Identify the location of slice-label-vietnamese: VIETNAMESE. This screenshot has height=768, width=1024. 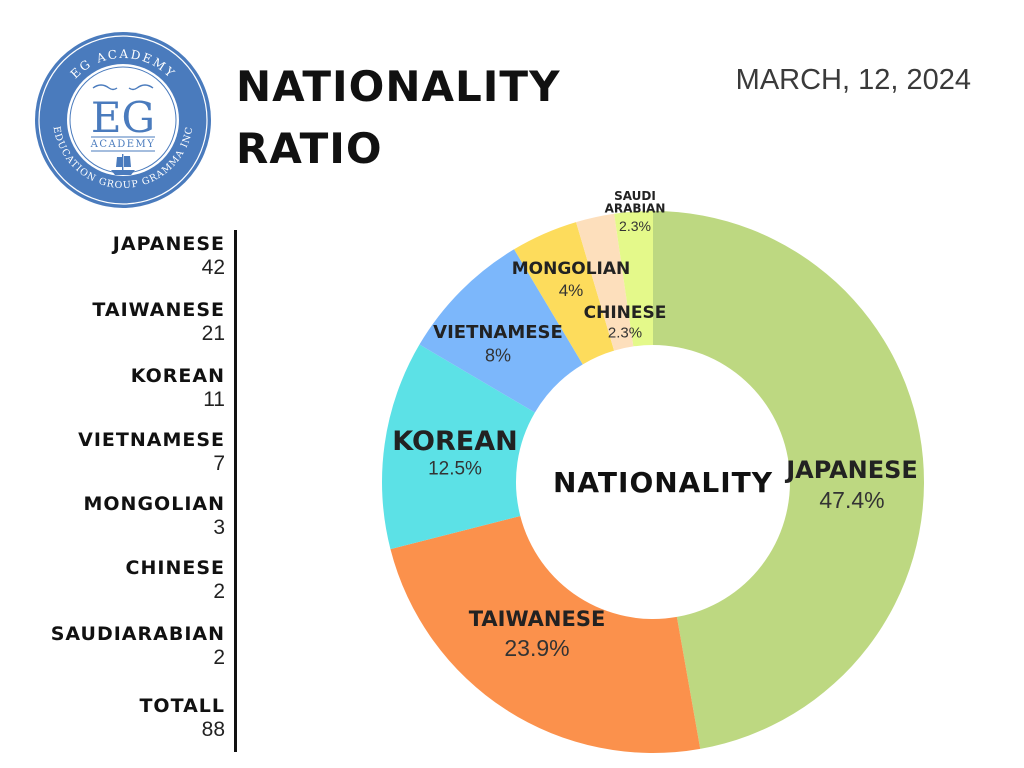
(498, 332).